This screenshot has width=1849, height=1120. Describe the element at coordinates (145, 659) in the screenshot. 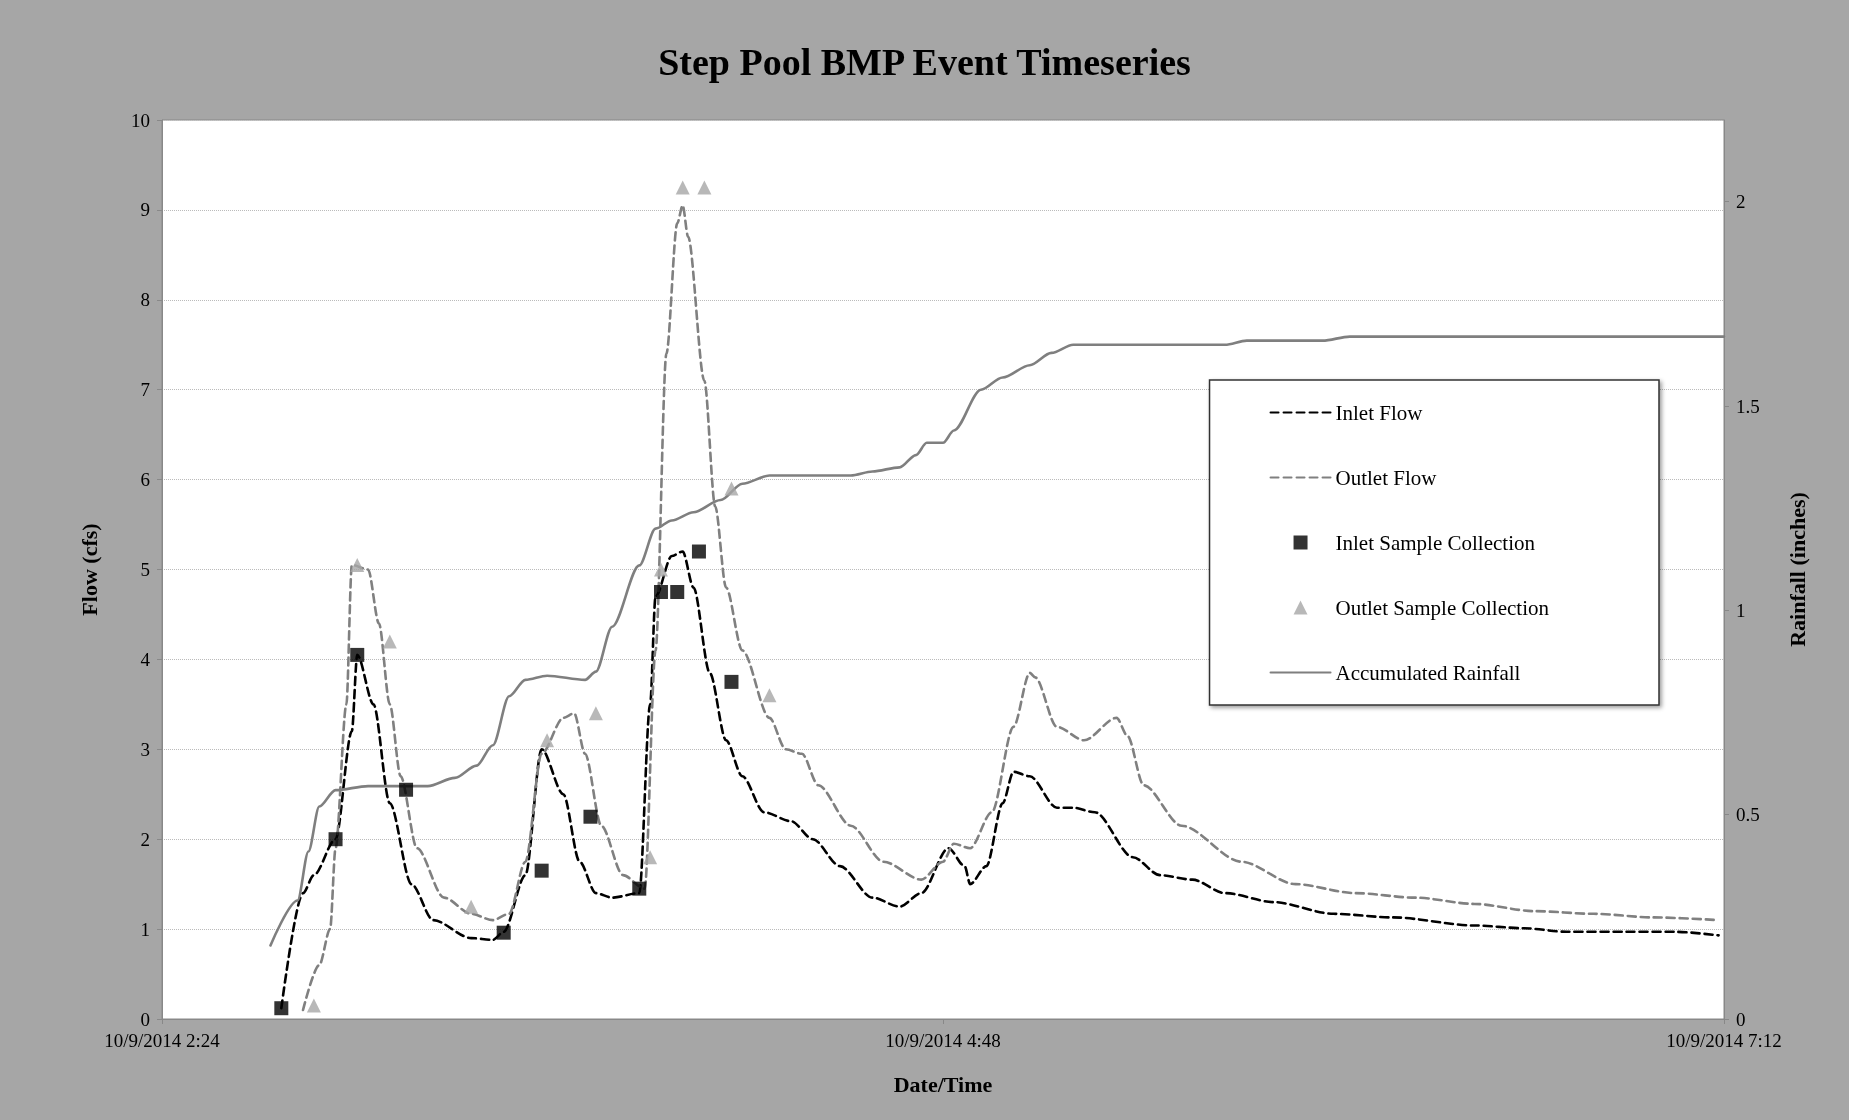

I see `y-tick-label: 4` at that location.